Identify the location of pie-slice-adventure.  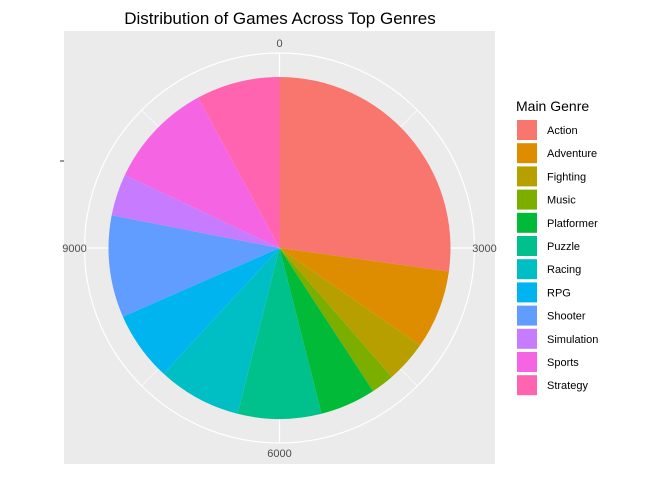
(364, 297).